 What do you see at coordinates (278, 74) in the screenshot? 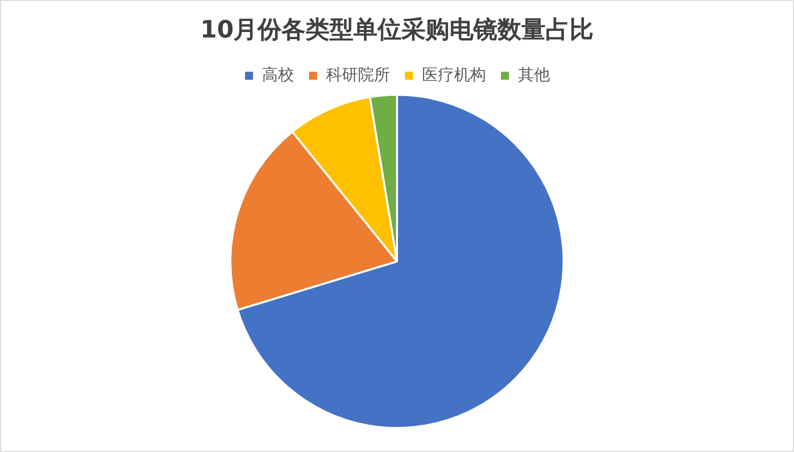
I see `legend-label: 高校` at bounding box center [278, 74].